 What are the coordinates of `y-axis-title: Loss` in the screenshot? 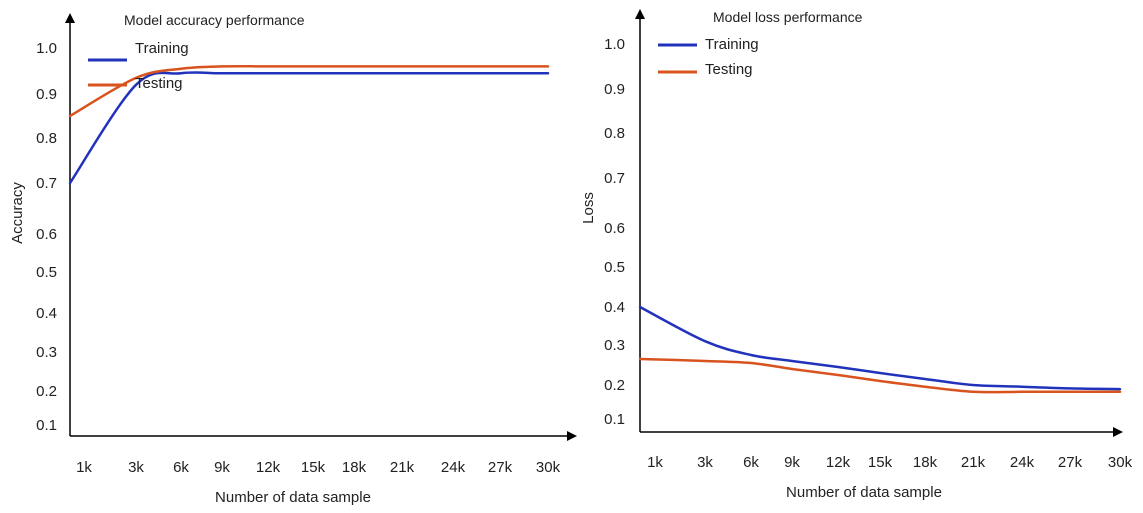 It's located at (588, 208).